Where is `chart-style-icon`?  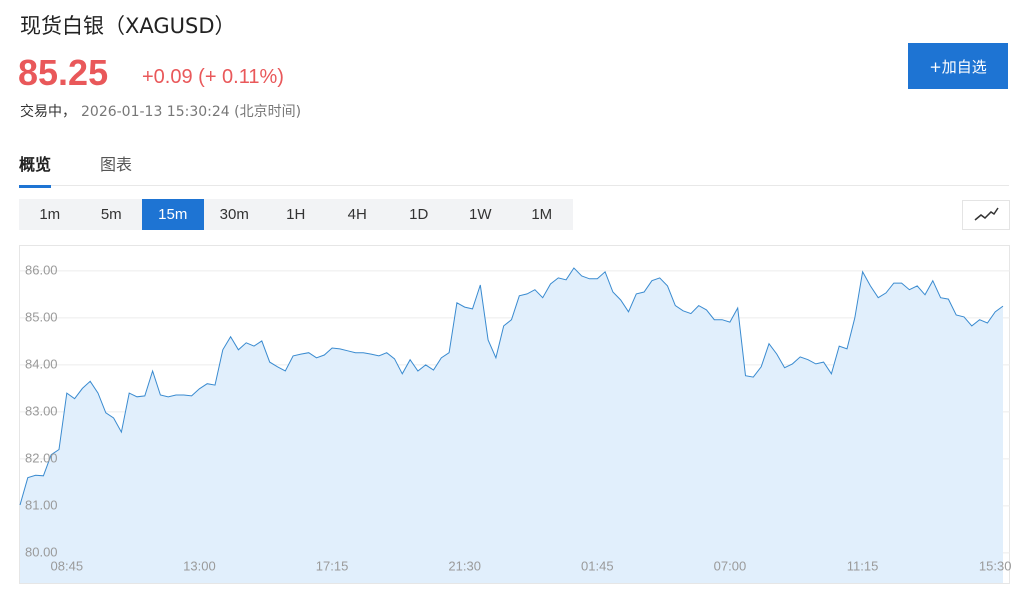
chart-style-icon is located at coordinates (986, 214).